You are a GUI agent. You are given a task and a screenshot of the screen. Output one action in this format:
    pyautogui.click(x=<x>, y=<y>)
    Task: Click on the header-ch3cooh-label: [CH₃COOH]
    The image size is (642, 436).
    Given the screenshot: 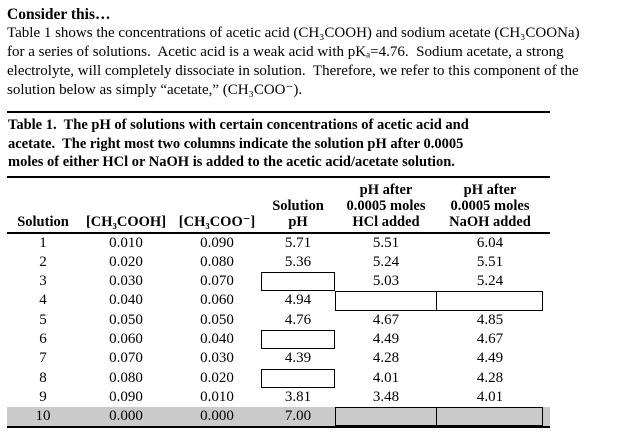 What is the action you would take?
    pyautogui.click(x=126, y=221)
    